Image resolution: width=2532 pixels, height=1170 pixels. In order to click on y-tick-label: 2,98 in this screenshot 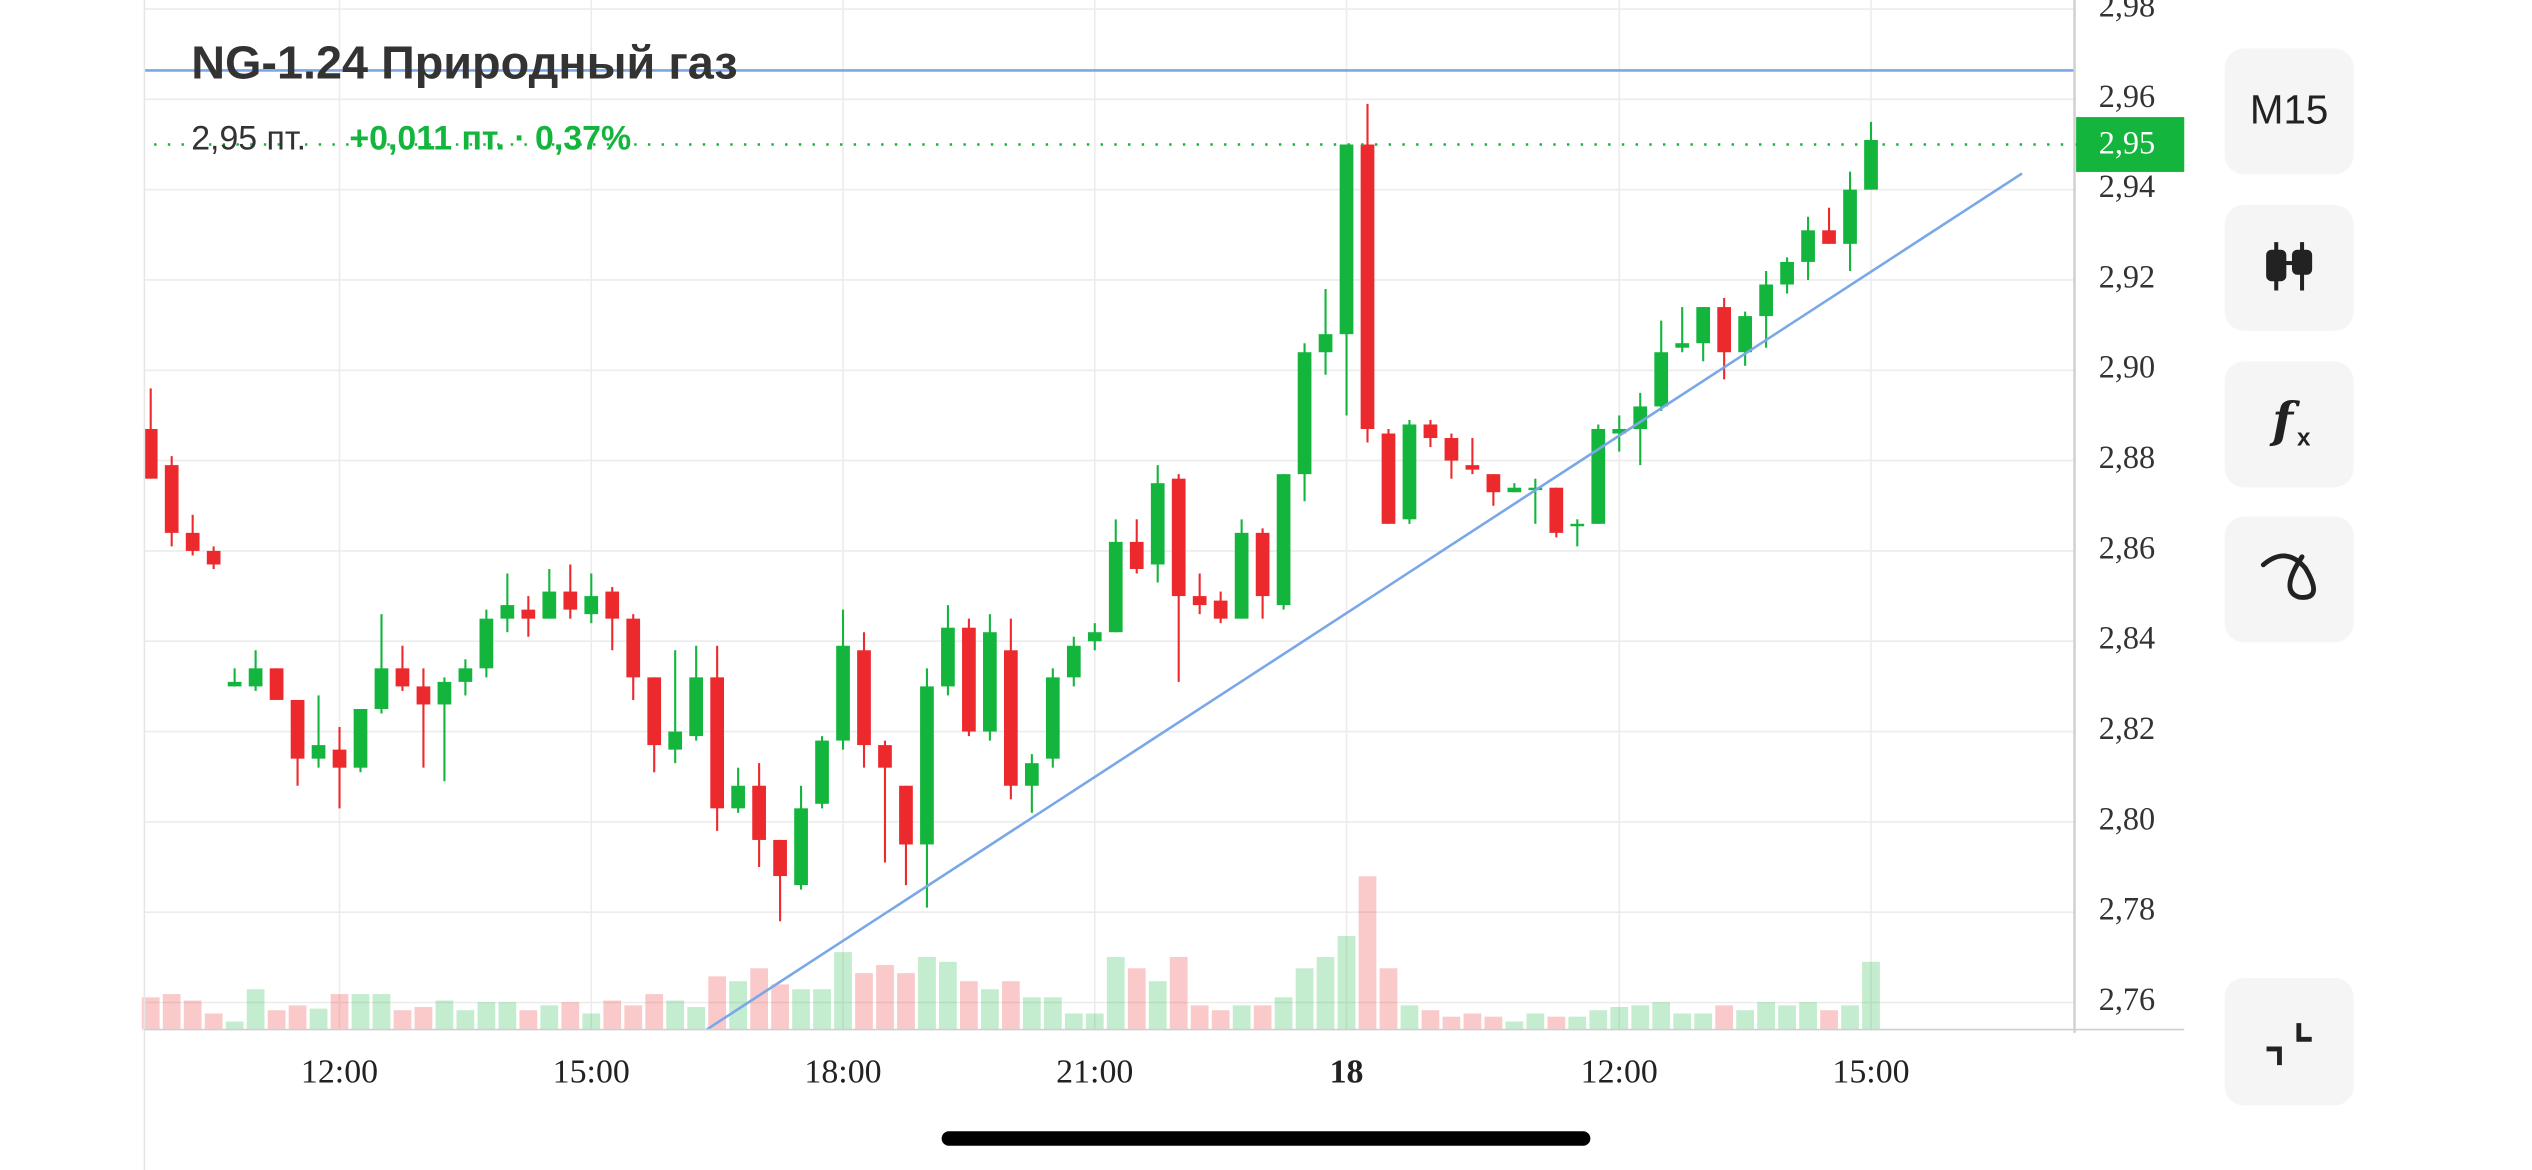, I will do `click(2127, 11)`.